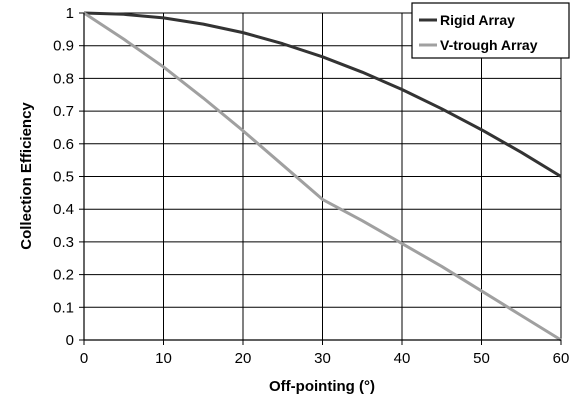 This screenshot has height=401, width=575. I want to click on legend-box, so click(490, 30).